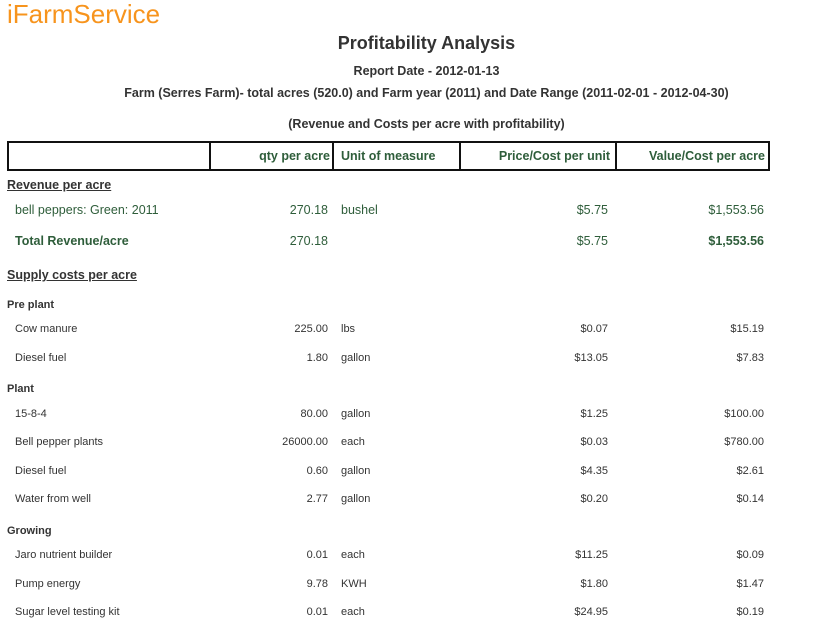  What do you see at coordinates (706, 156) in the screenshot?
I see `header-value: Value/Cost per acre` at bounding box center [706, 156].